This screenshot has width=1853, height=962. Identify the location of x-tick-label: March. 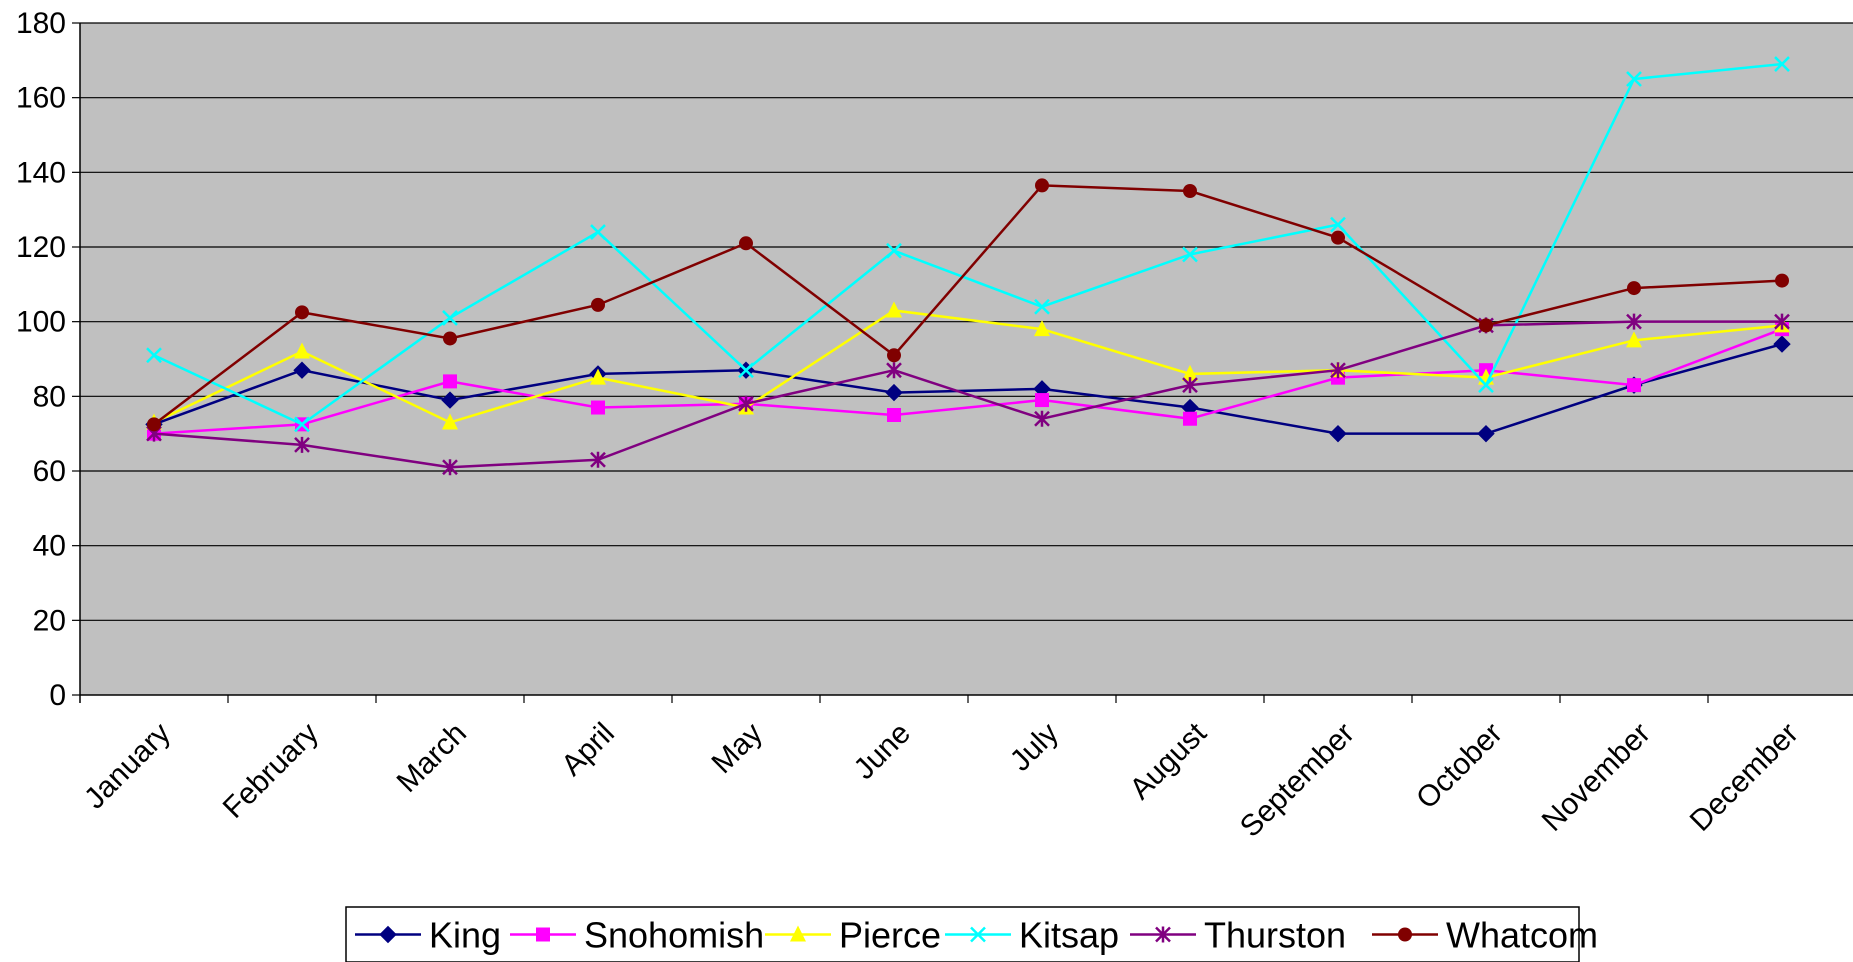
(432, 758).